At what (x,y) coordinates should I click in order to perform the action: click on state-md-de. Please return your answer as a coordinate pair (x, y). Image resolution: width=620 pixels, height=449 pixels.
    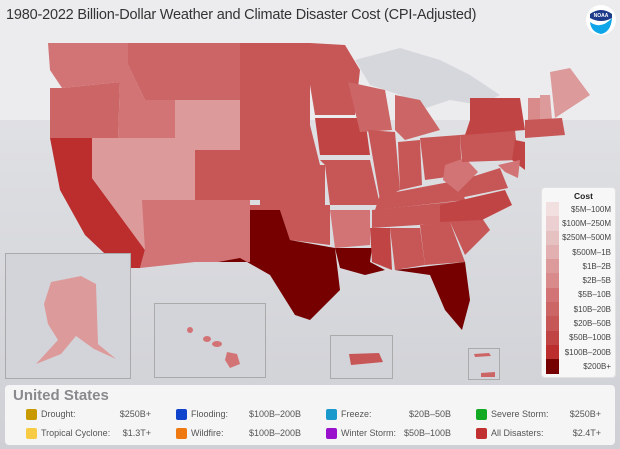
    Looking at the image, I should click on (509, 169).